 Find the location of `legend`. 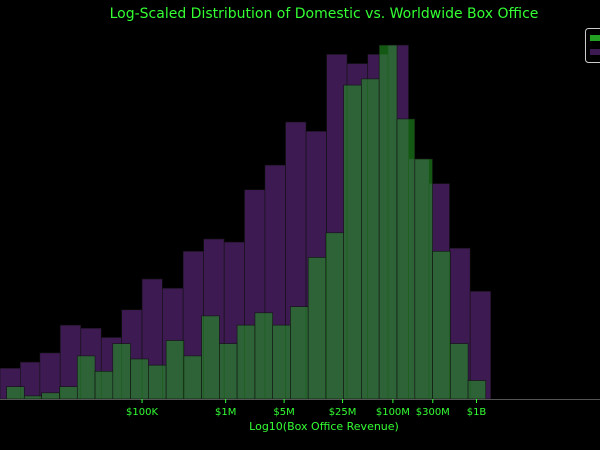

legend is located at coordinates (592, 45).